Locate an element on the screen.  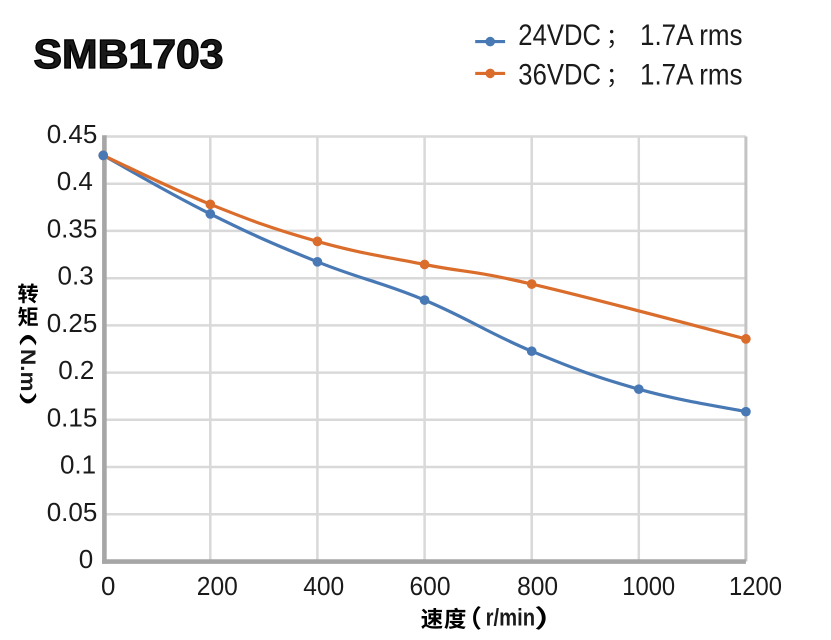
svg-text: 0.05 is located at coordinates (72, 512).